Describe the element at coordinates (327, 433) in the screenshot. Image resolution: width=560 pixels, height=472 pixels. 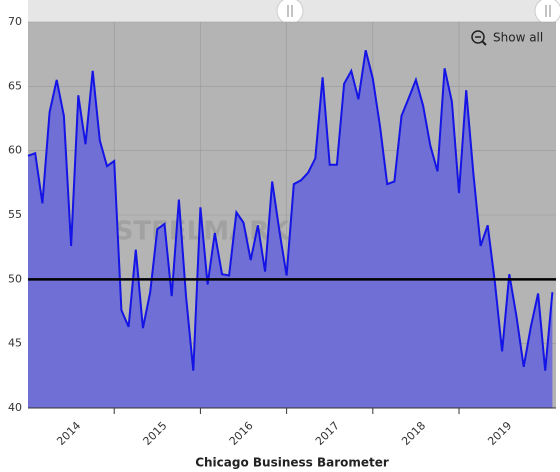
I see `x-tick-label: 2017` at that location.